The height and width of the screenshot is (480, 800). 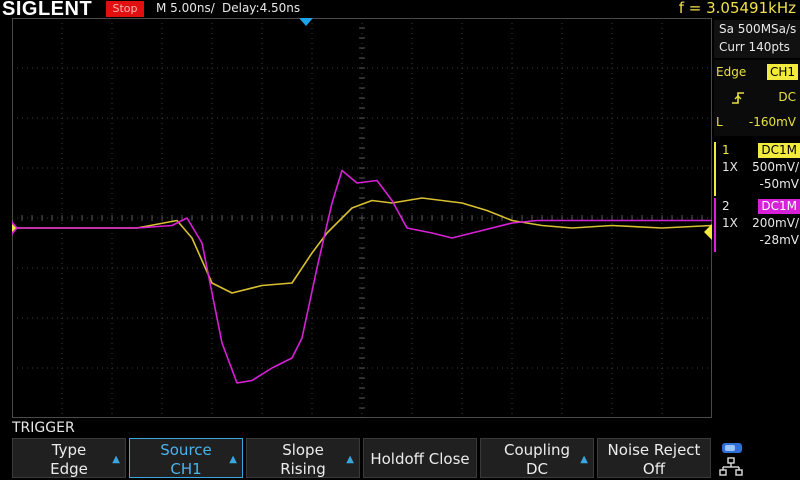 What do you see at coordinates (730, 167) in the screenshot?
I see `channel-1-probe: 1X` at bounding box center [730, 167].